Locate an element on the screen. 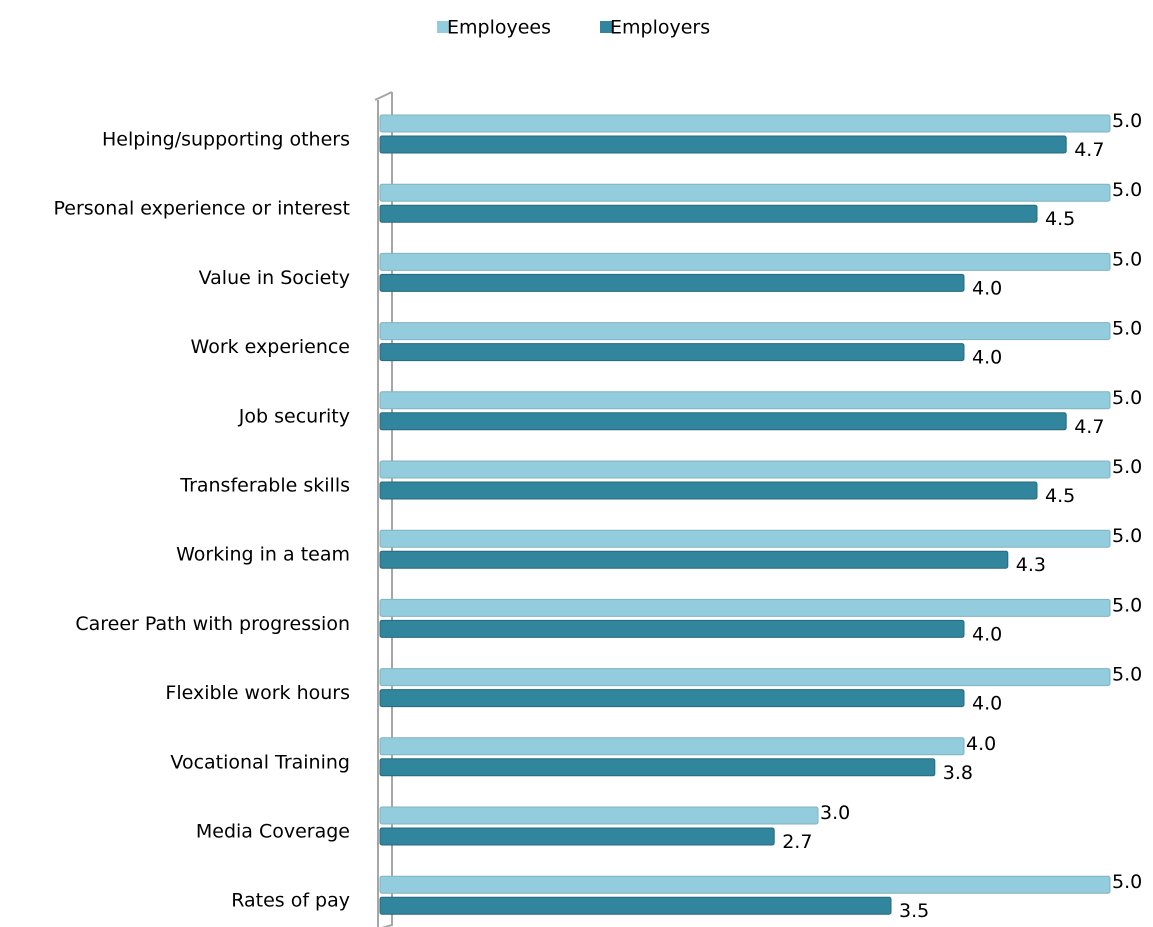 The image size is (1153, 927). y-tick-label: Helping/supporting others is located at coordinates (226, 140).